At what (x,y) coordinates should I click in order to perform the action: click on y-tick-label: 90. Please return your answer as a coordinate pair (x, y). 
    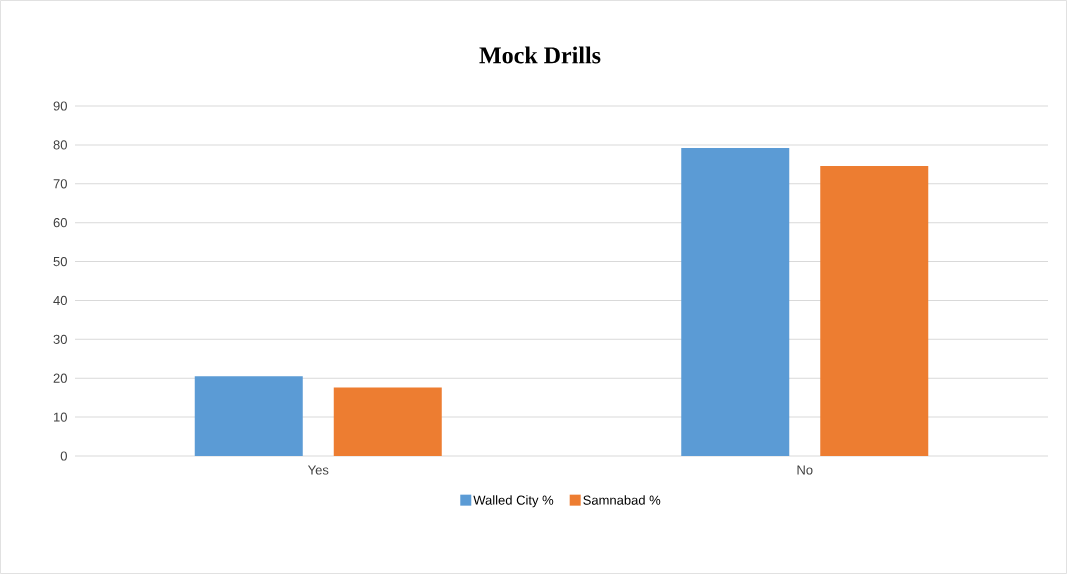
    Looking at the image, I should click on (60, 106).